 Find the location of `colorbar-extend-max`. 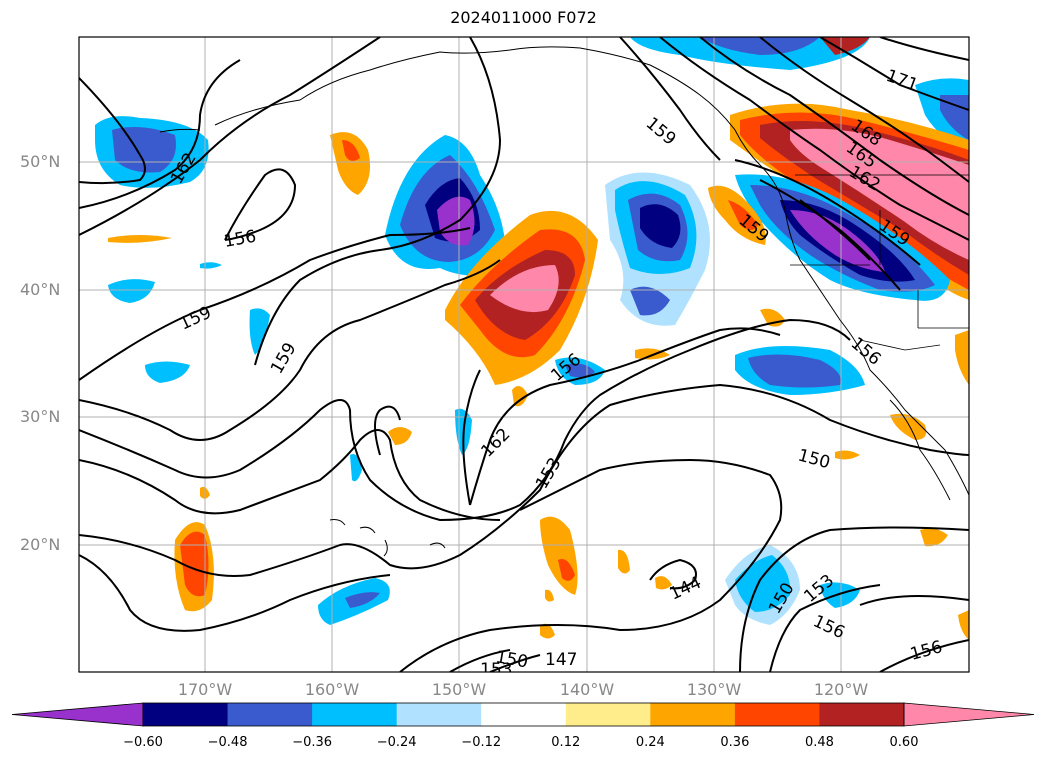

colorbar-extend-max is located at coordinates (969, 714).